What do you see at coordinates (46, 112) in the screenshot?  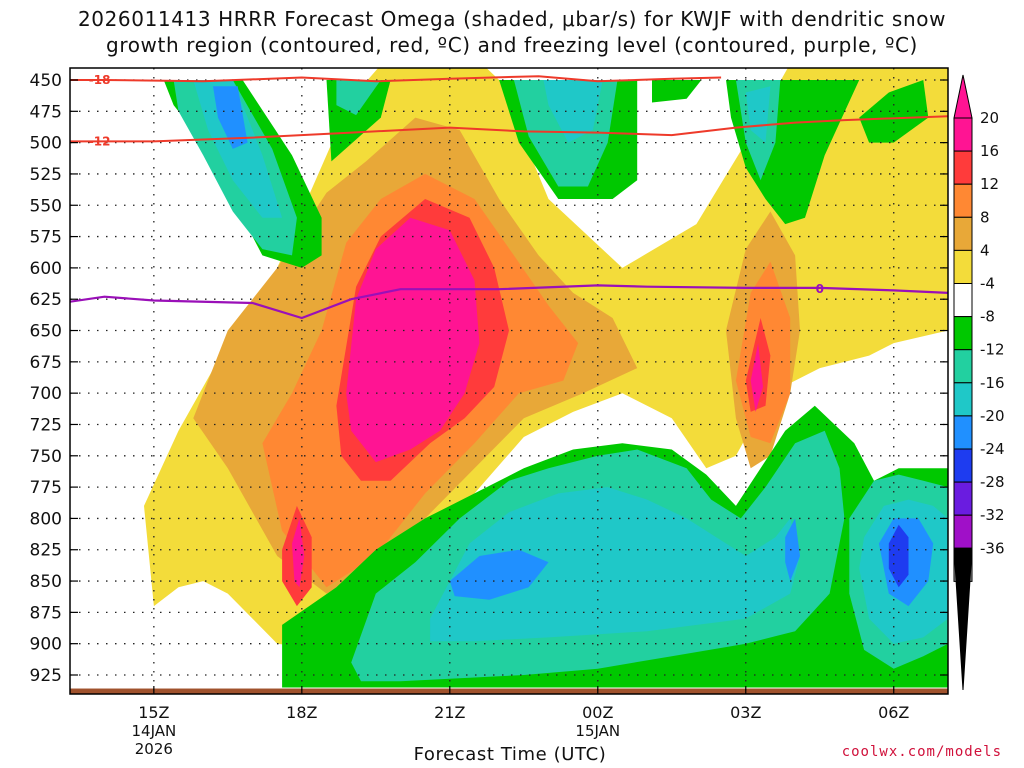 I see `y-tick-label-475: 475` at bounding box center [46, 112].